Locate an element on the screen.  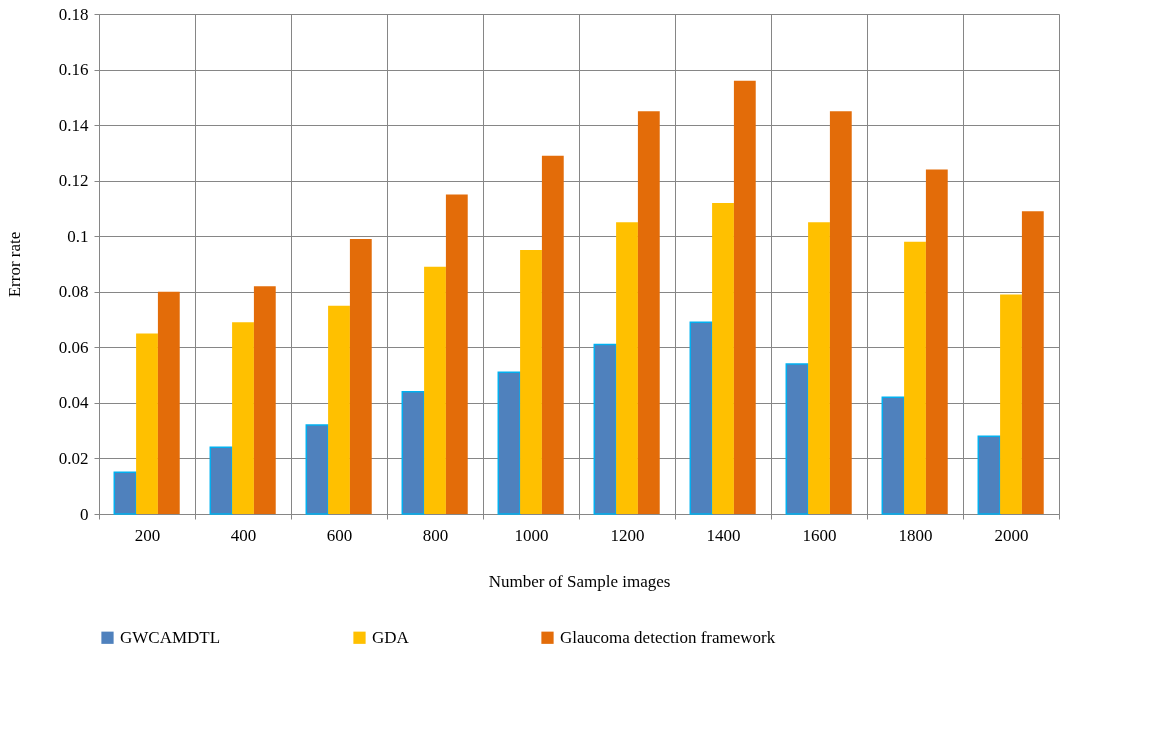
y-tick-label: 0.16 is located at coordinates (73, 70).